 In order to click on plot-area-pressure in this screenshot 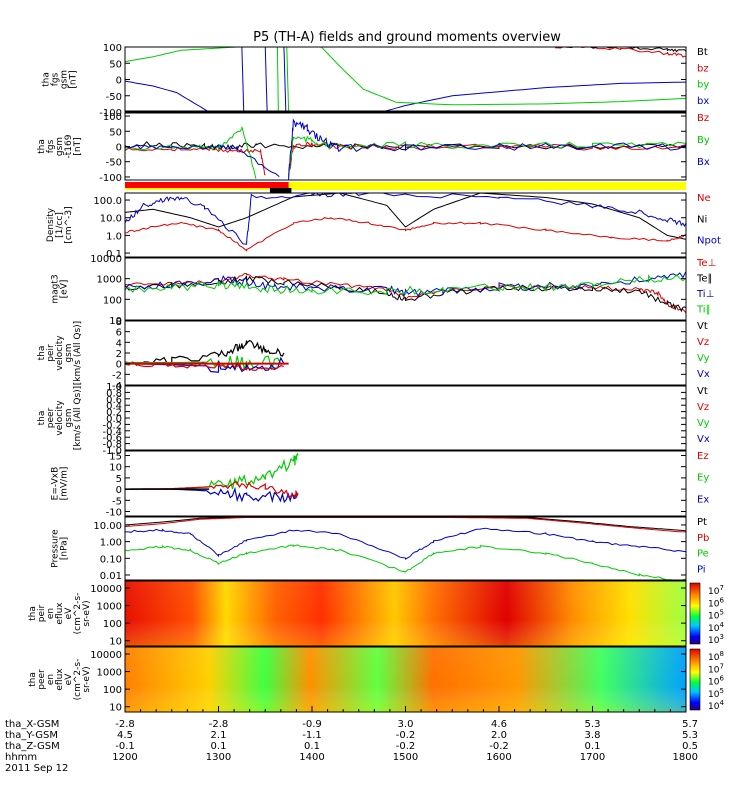, I will do `click(405, 548)`.